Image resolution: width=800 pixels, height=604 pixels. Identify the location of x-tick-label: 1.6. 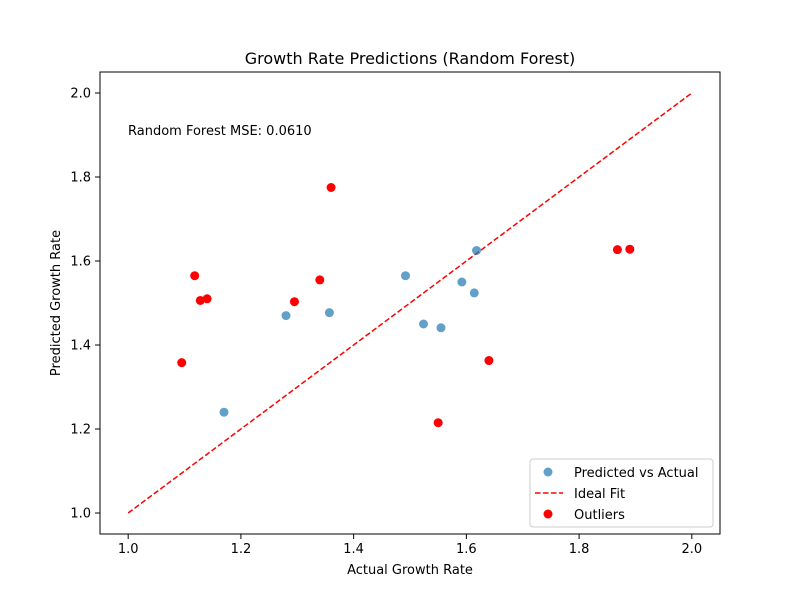
(466, 549).